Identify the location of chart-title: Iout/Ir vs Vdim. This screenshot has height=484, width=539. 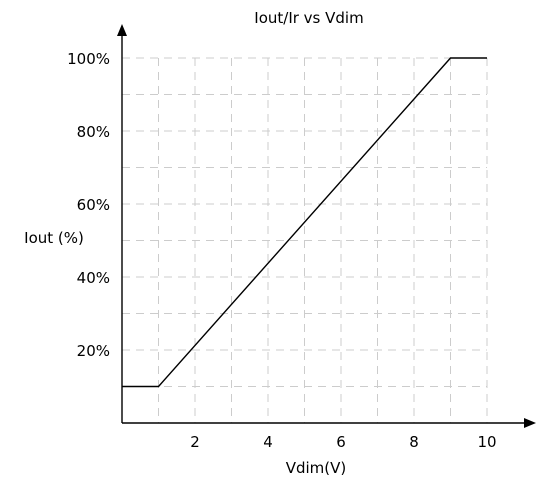
(308, 18).